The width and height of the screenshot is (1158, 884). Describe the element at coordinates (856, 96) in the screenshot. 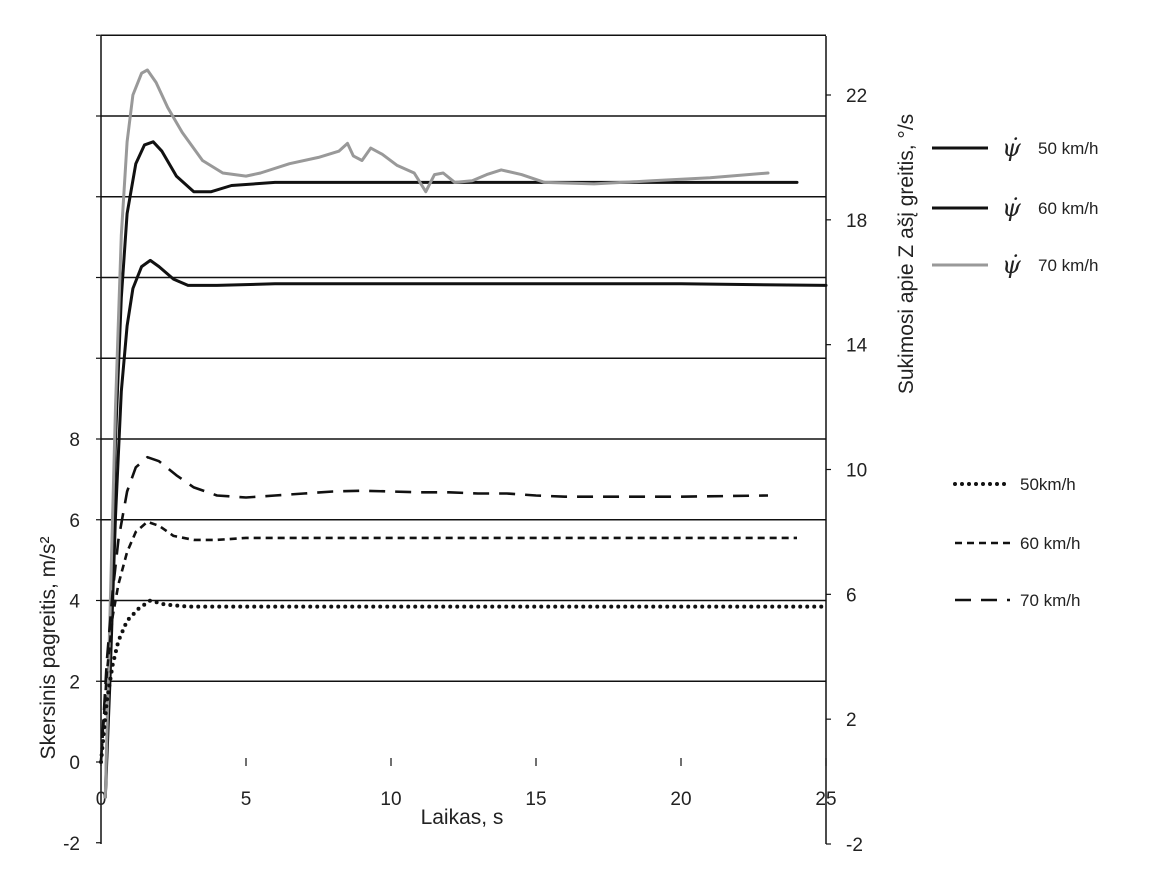

I see `right-y-tick-label: 22` at that location.